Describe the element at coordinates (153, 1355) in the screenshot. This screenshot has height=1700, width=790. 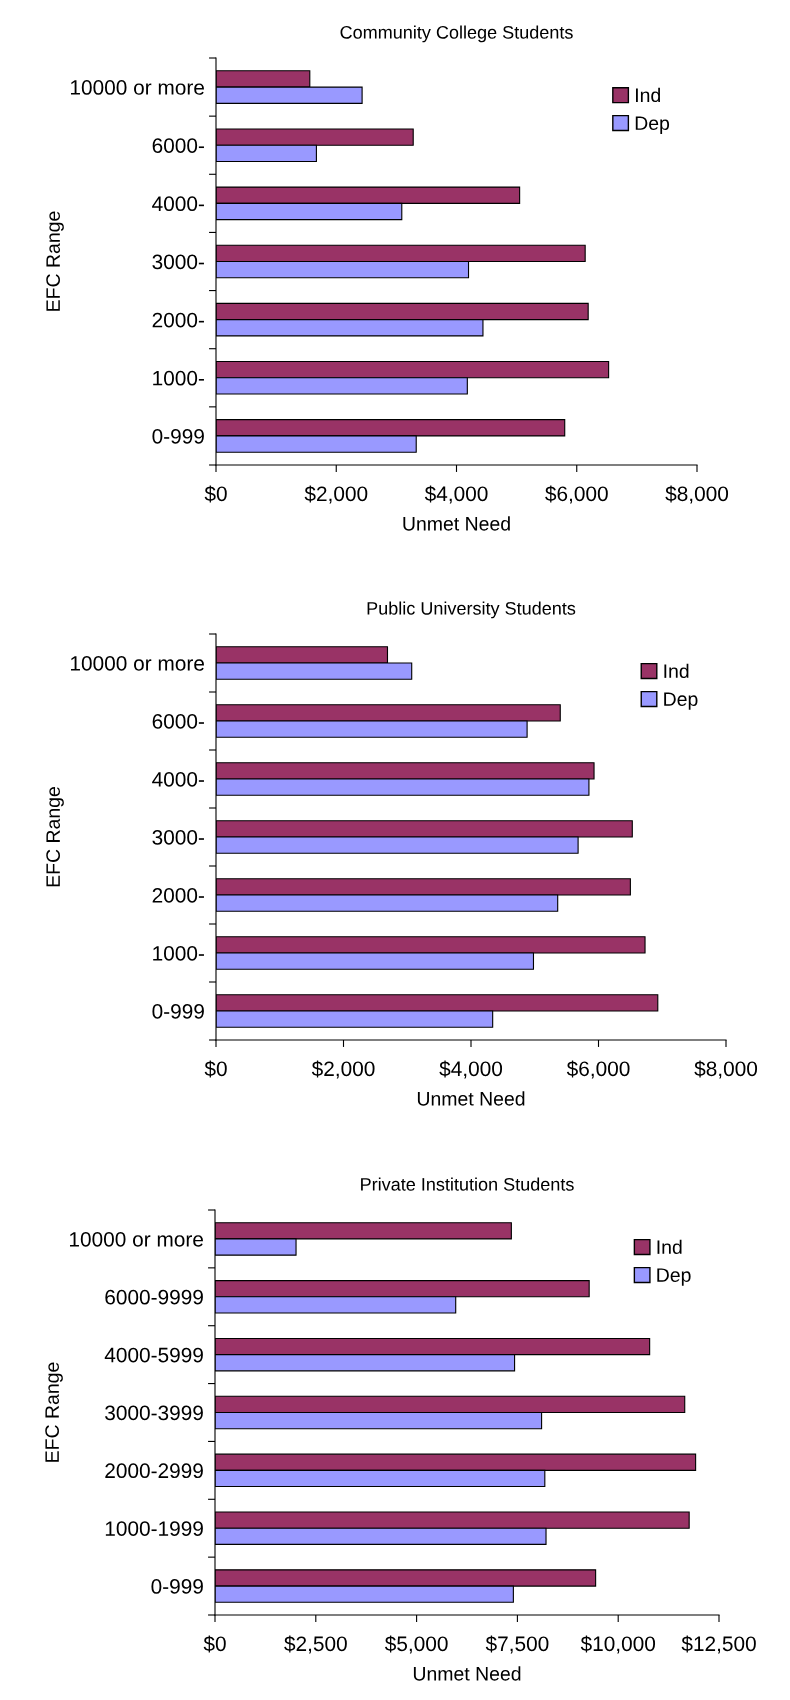
I see `y-tick-label: 4000-5999` at that location.